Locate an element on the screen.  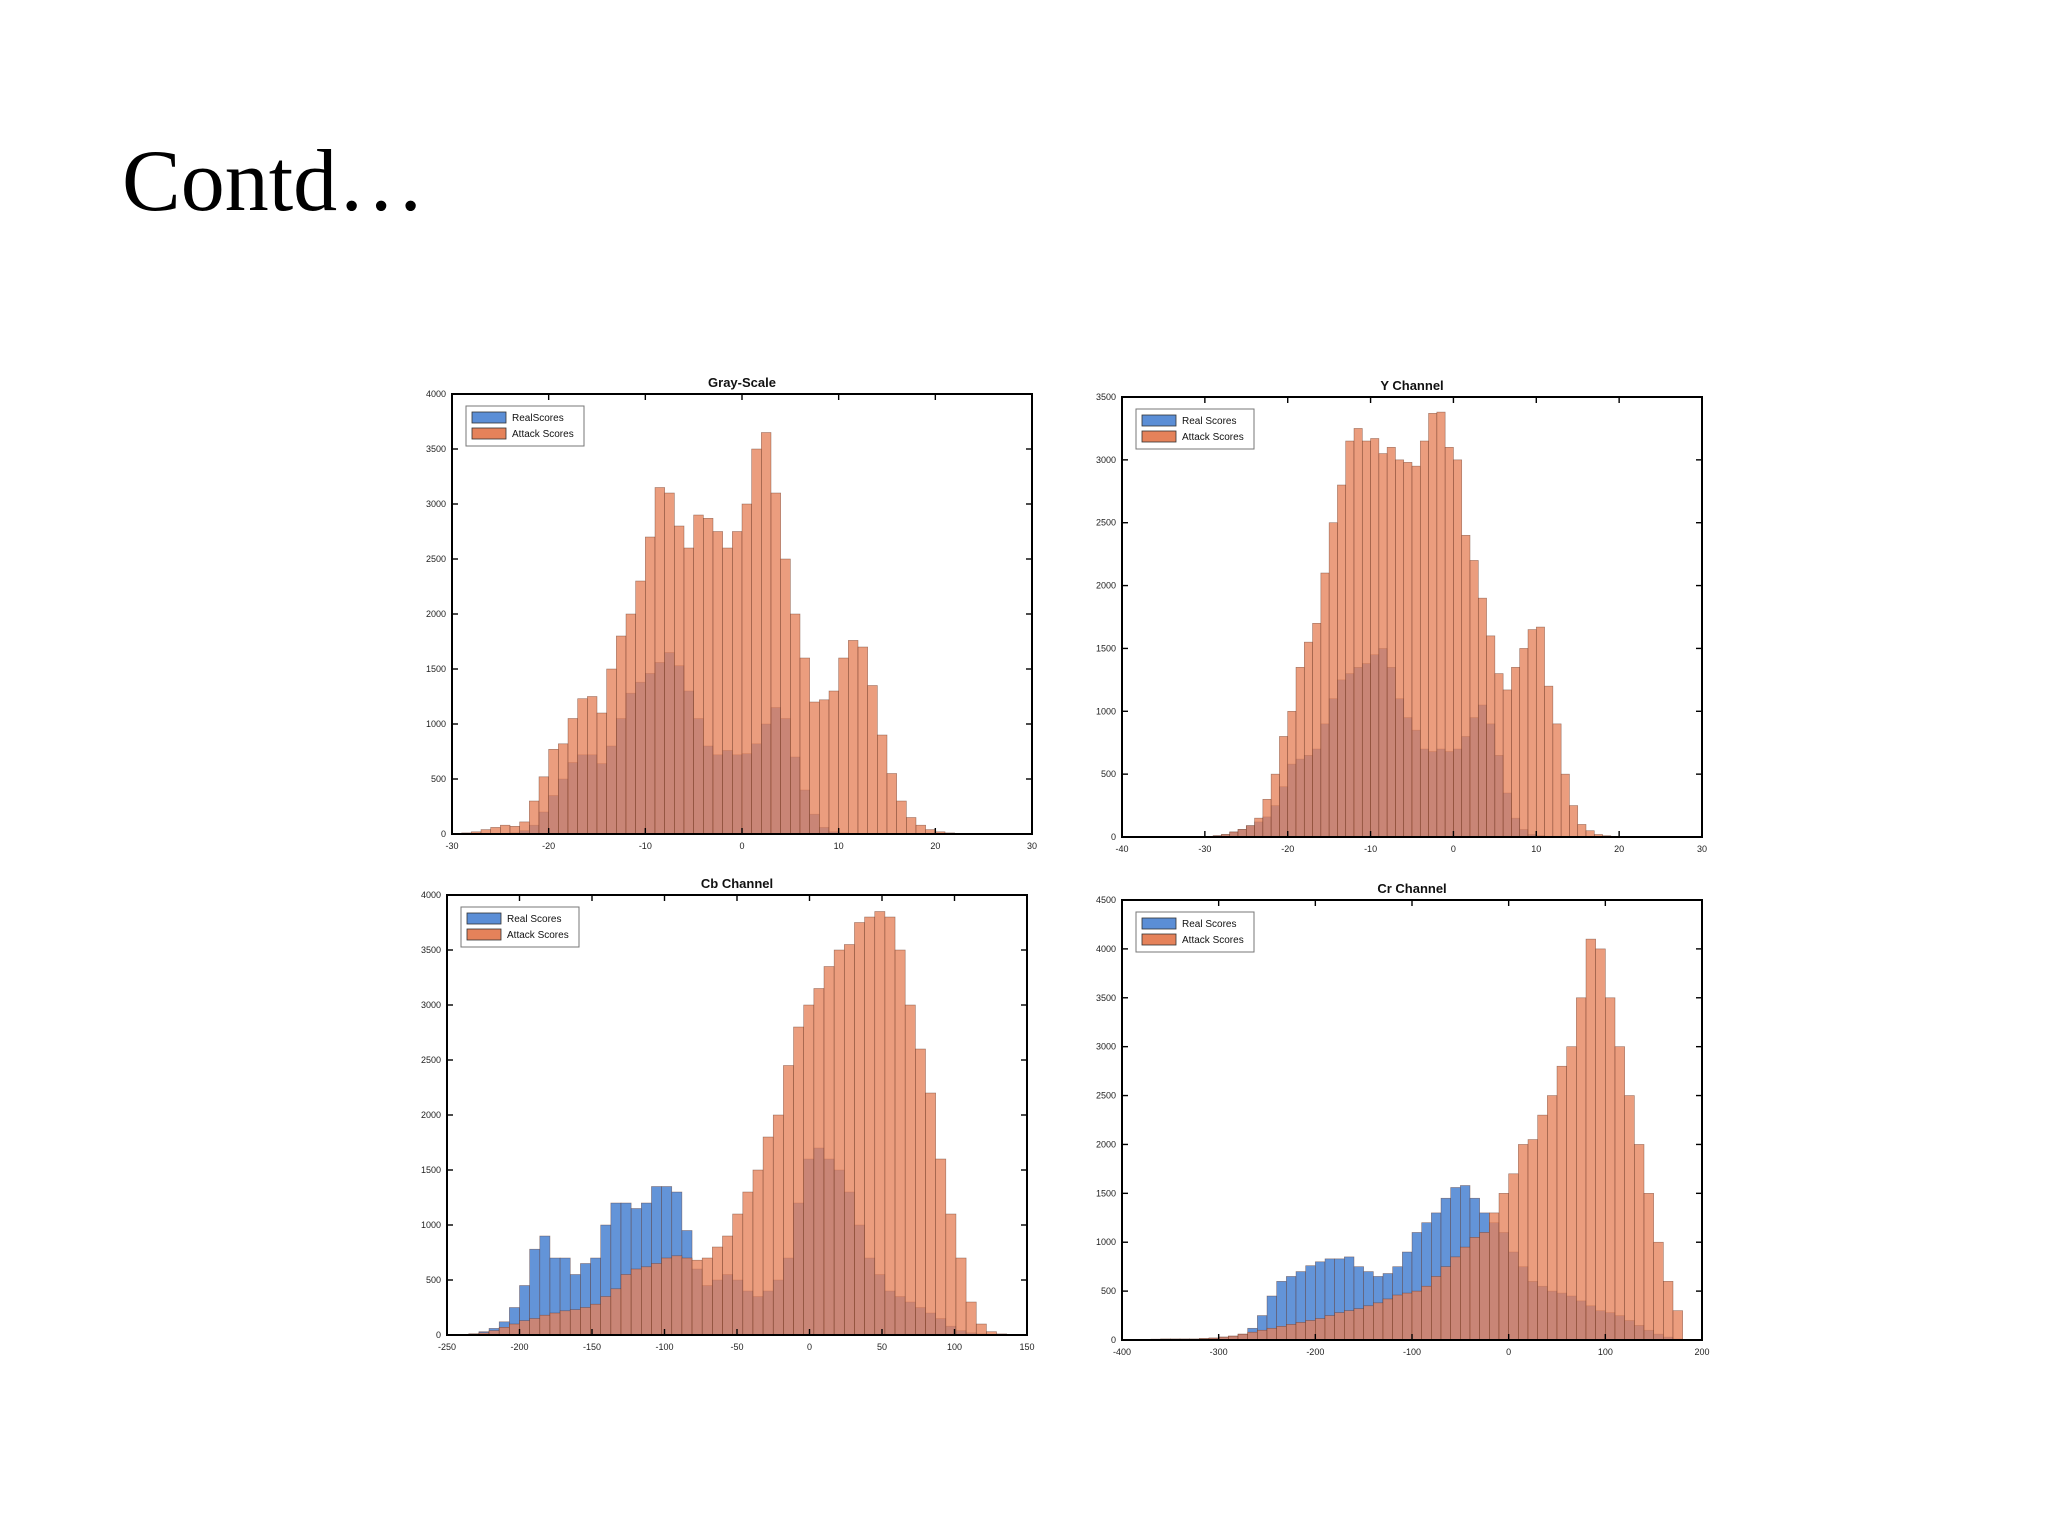
x-tick-label: -10 is located at coordinates (645, 846).